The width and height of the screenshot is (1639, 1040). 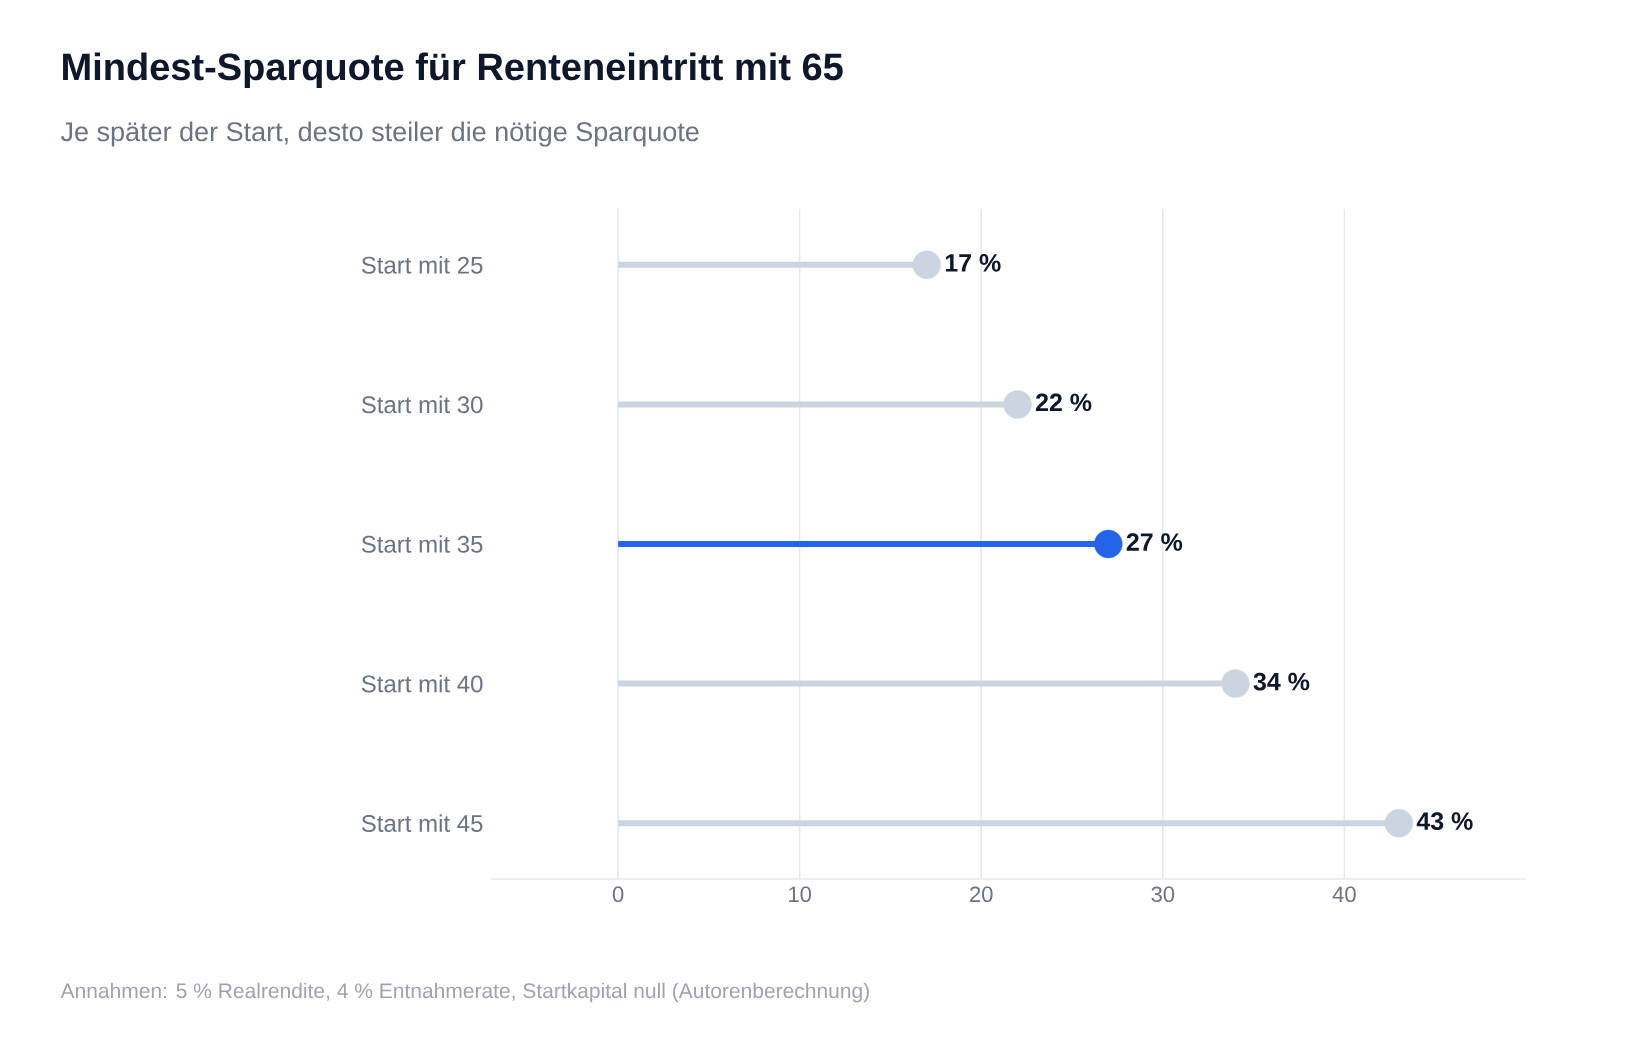 What do you see at coordinates (973, 263) in the screenshot?
I see `data-label: 17 %` at bounding box center [973, 263].